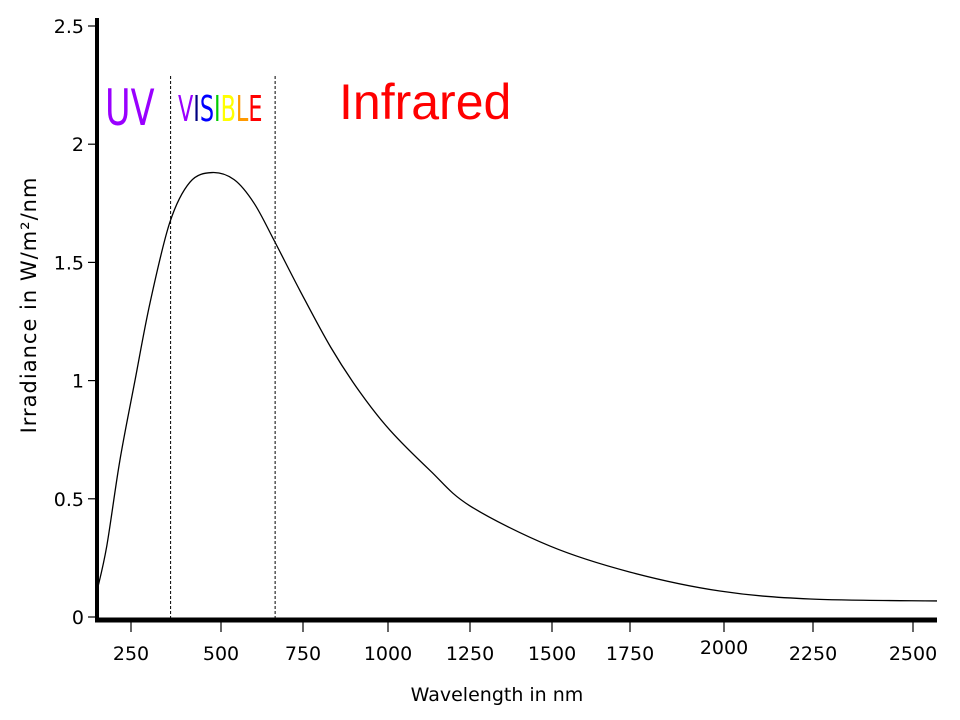 The width and height of the screenshot is (960, 720). What do you see at coordinates (724, 648) in the screenshot?
I see `x-tick-label: 2000` at bounding box center [724, 648].